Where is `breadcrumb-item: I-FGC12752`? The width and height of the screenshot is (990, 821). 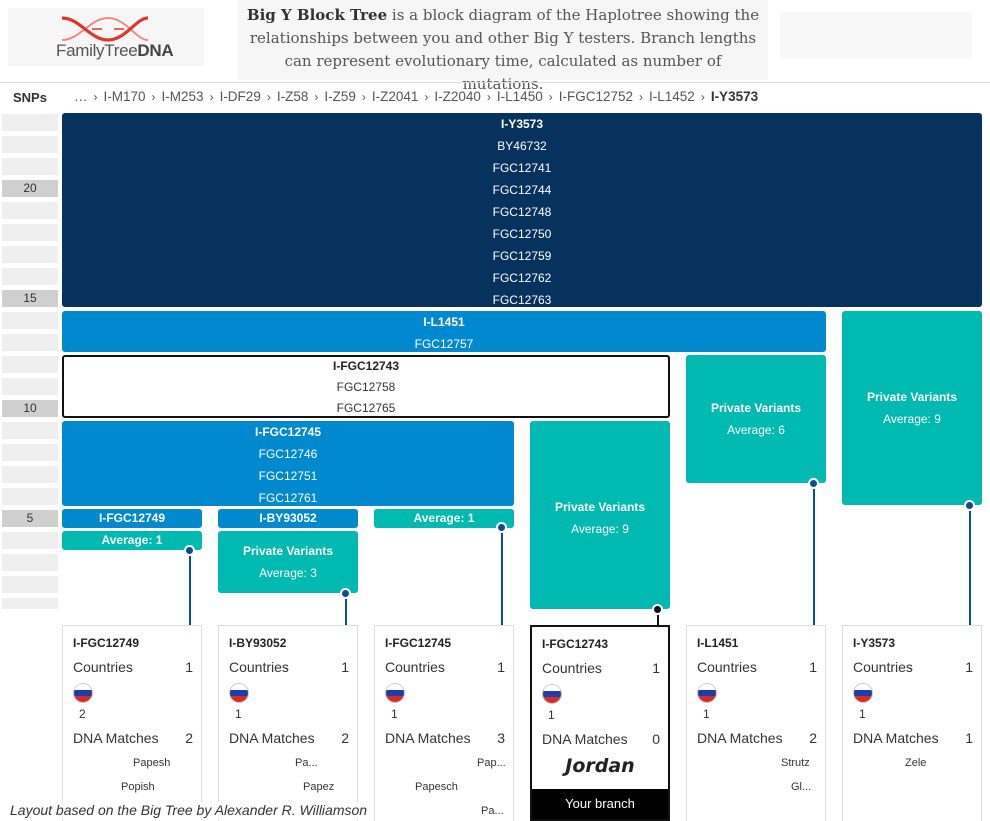 breadcrumb-item: I-FGC12752 is located at coordinates (596, 96).